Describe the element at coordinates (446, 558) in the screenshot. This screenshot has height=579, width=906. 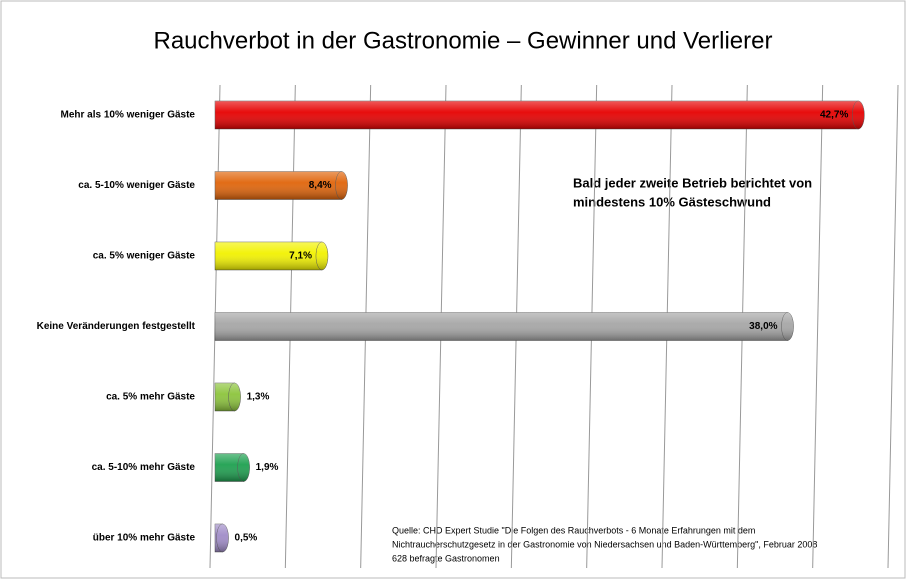
I see `source: 628 befragte Gastronomen` at that location.